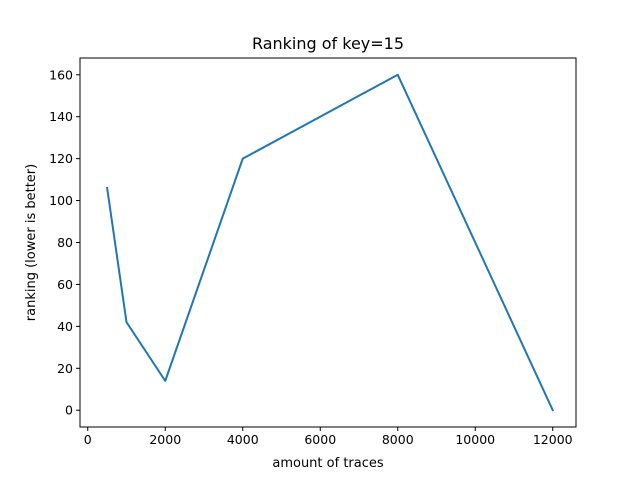 The height and width of the screenshot is (480, 640). What do you see at coordinates (328, 43) in the screenshot?
I see `chart-title: Ranking of key=15` at bounding box center [328, 43].